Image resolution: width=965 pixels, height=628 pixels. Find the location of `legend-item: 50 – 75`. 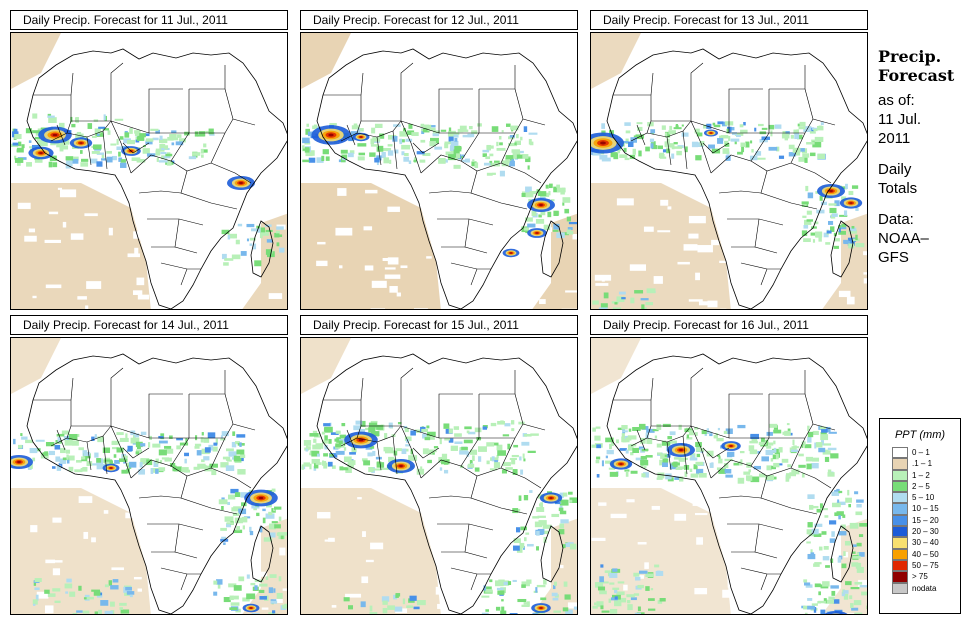

legend-item: 50 – 75 is located at coordinates (920, 565).